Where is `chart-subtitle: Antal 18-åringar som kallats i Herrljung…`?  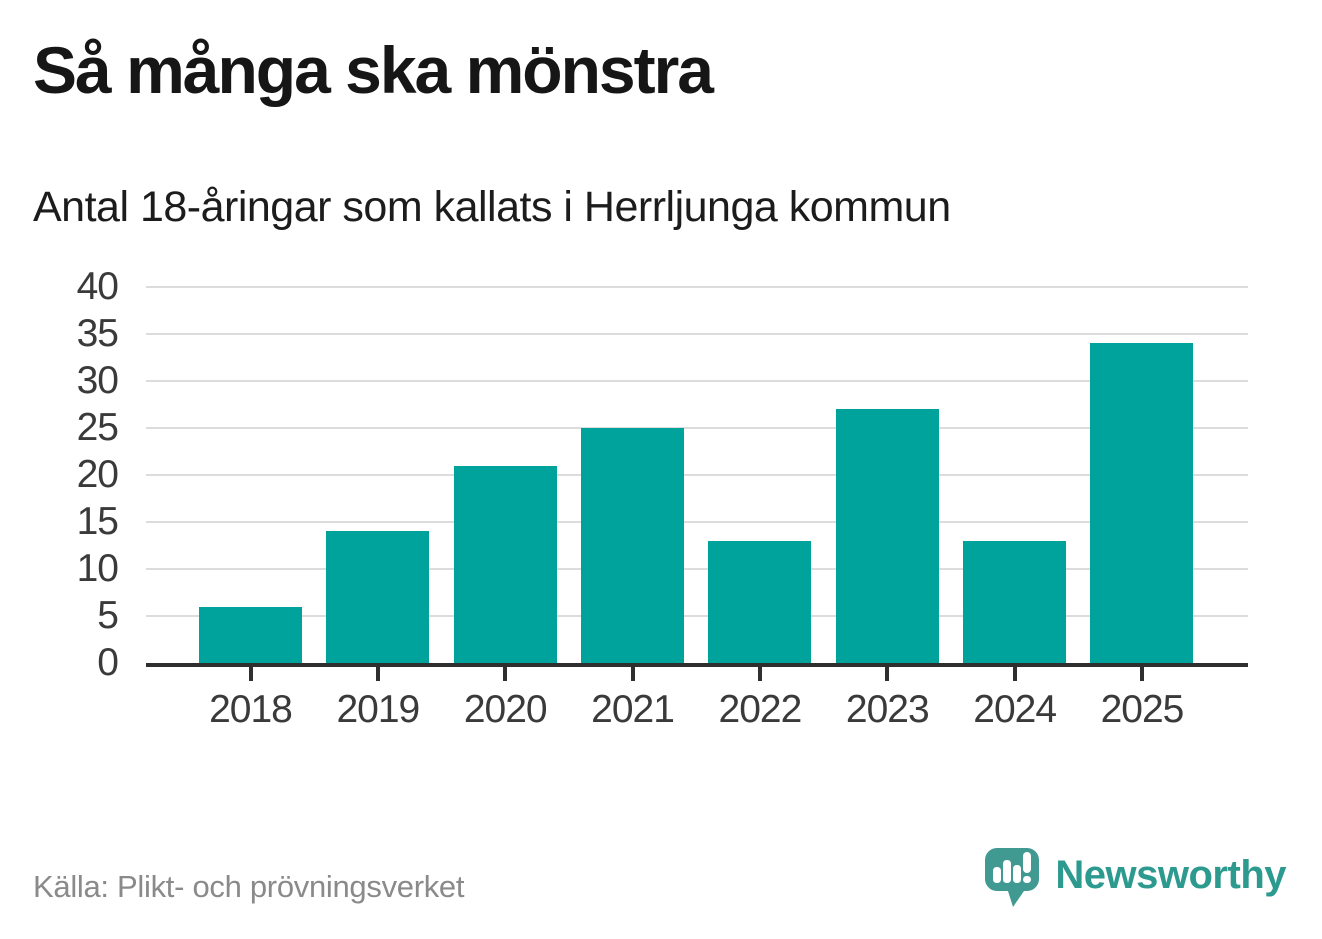
chart-subtitle: Antal 18-åringar som kallats i Herrljung… is located at coordinates (492, 207).